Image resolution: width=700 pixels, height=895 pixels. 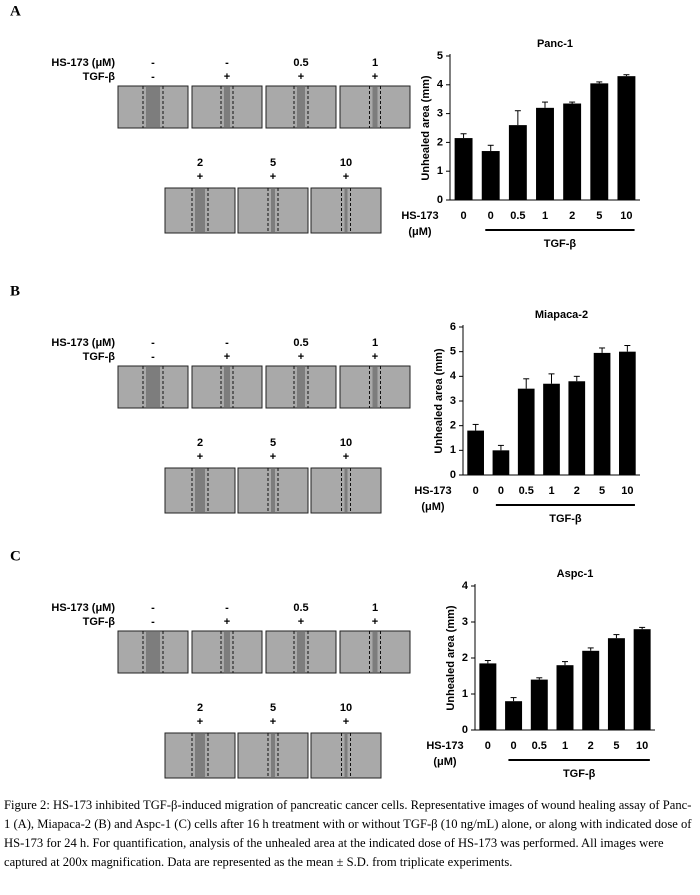 What do you see at coordinates (346, 708) in the screenshot?
I see `dose-label: 10` at bounding box center [346, 708].